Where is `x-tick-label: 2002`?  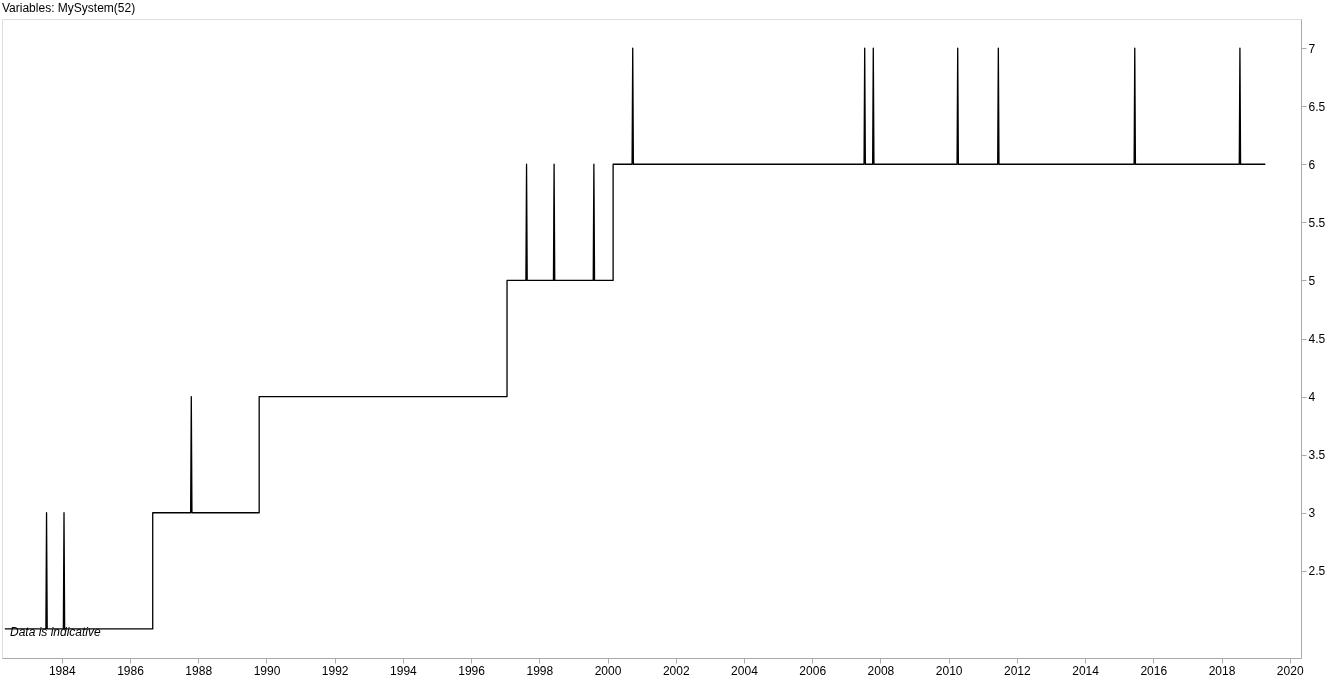 x-tick-label: 2002 is located at coordinates (676, 670).